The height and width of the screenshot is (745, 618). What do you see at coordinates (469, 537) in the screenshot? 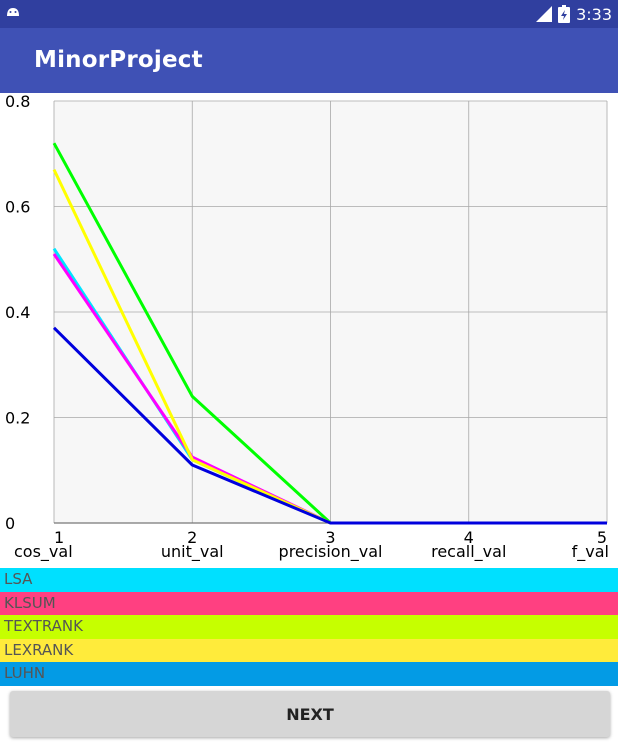
I see `x-tick-number: 4` at bounding box center [469, 537].